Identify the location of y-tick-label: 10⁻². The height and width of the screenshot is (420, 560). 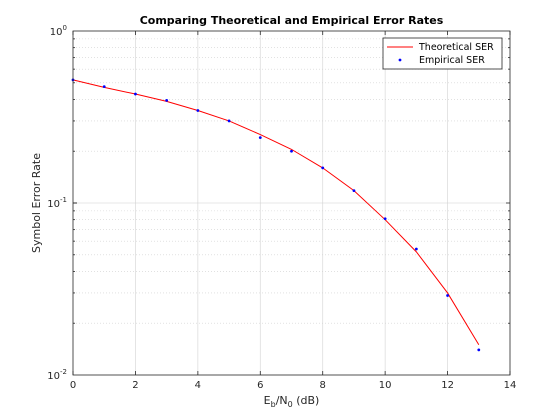
(57, 375).